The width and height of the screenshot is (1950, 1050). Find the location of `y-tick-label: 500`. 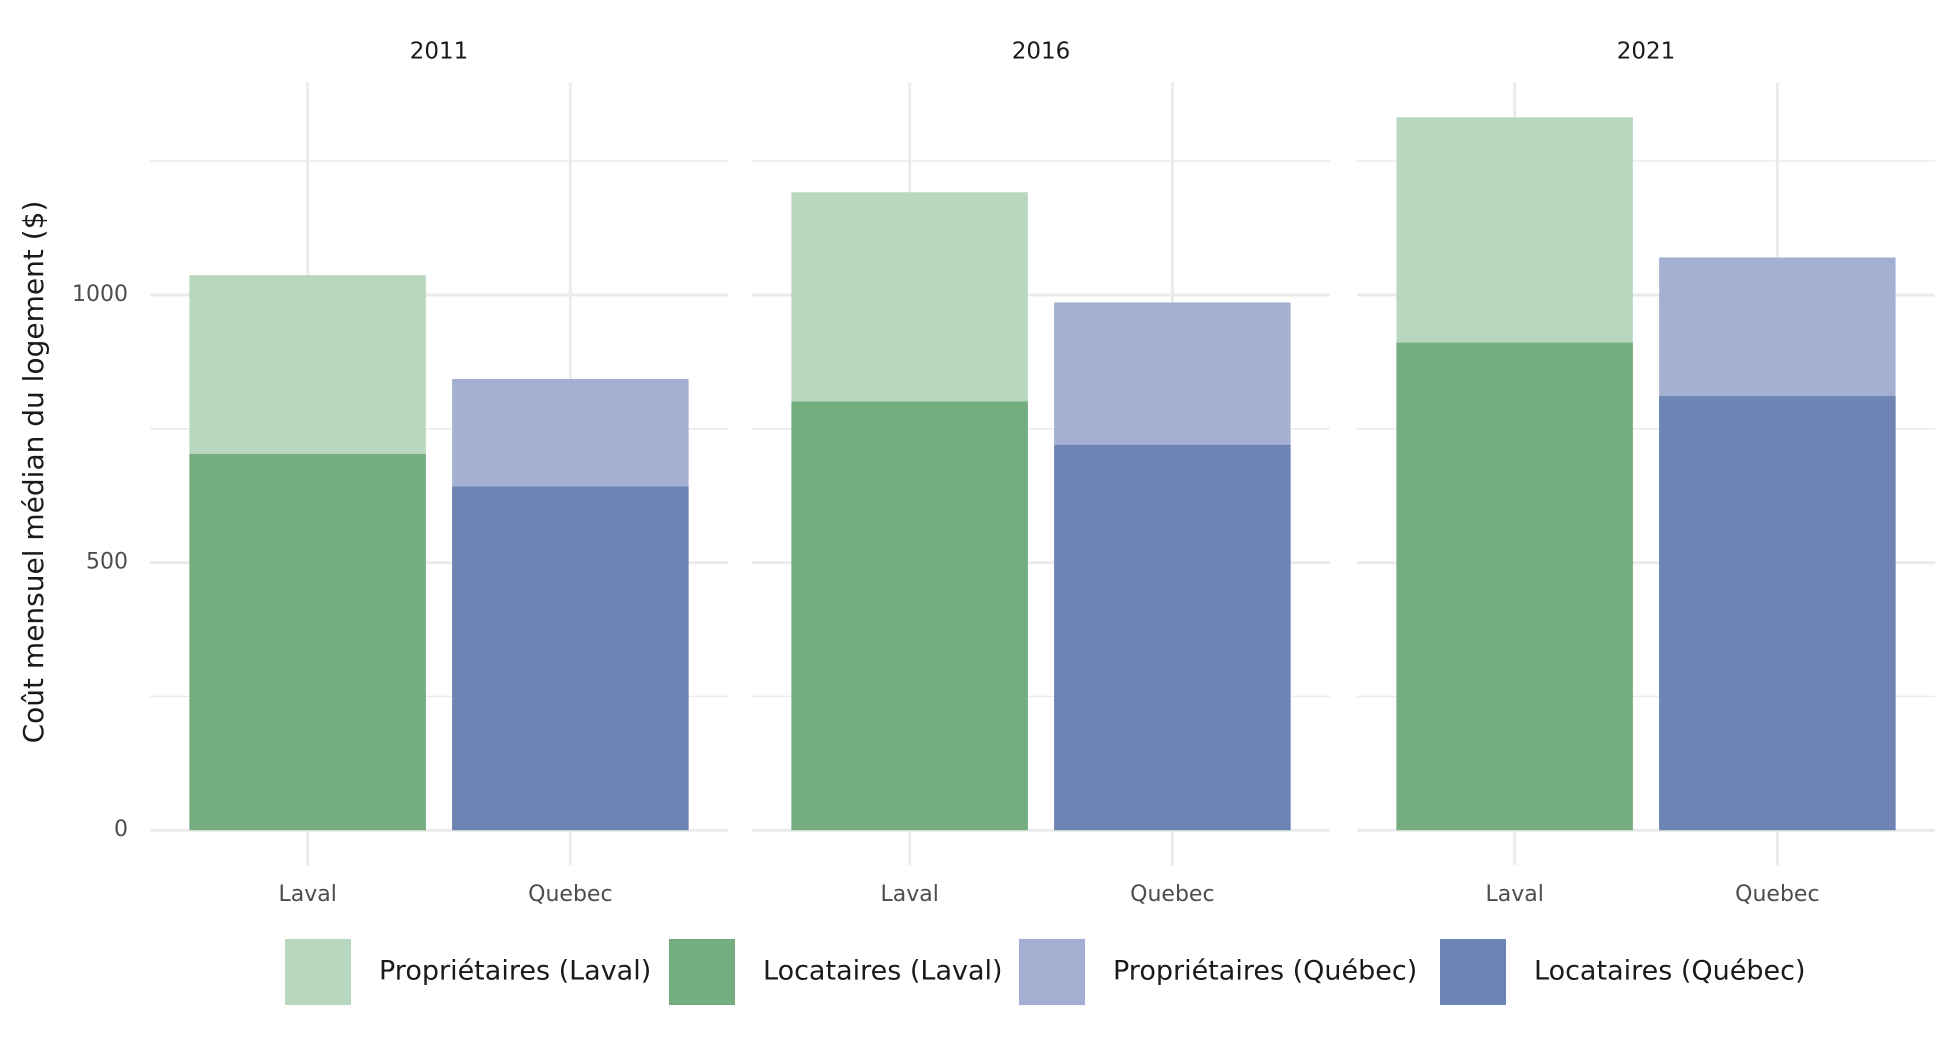

y-tick-label: 500 is located at coordinates (107, 562).